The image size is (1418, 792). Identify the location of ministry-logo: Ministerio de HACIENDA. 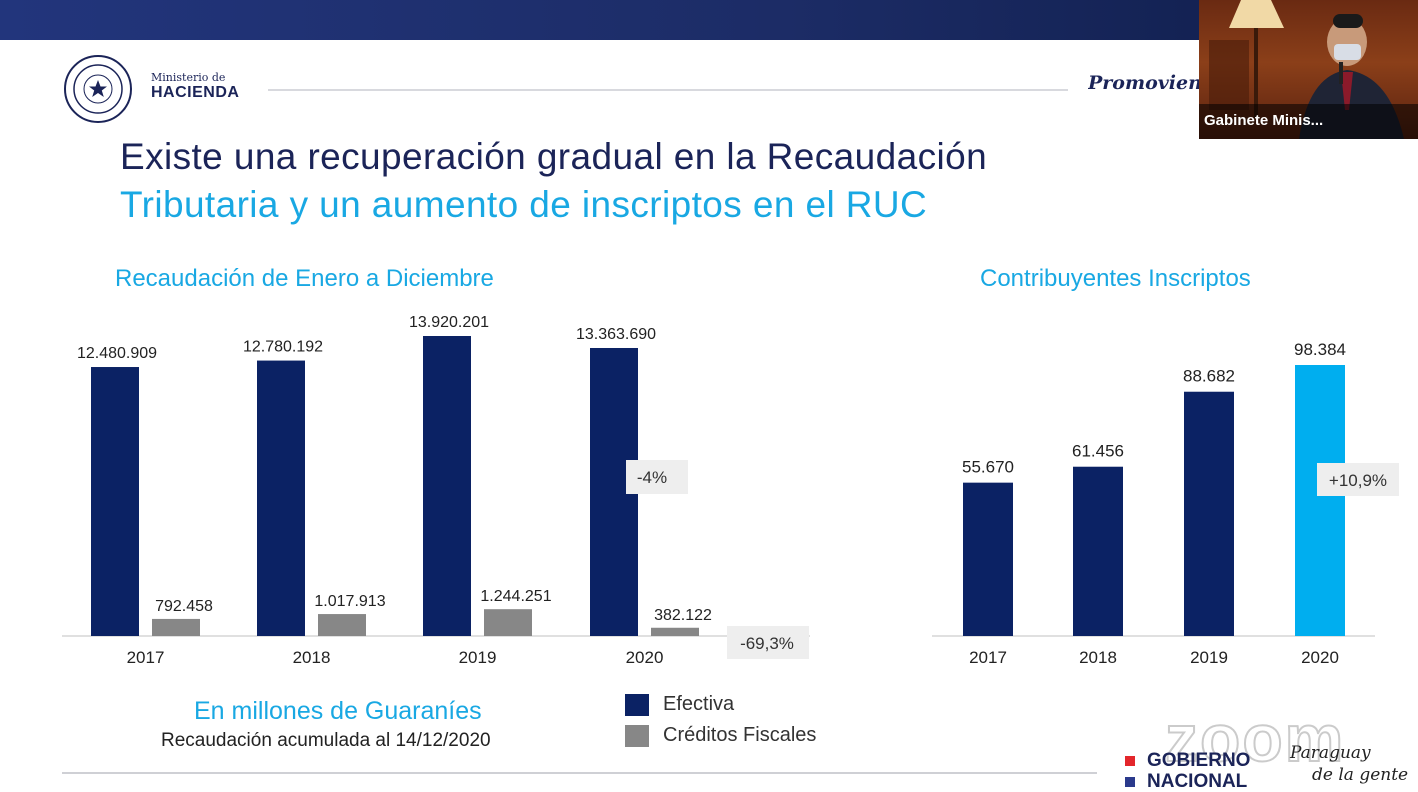
(195, 87).